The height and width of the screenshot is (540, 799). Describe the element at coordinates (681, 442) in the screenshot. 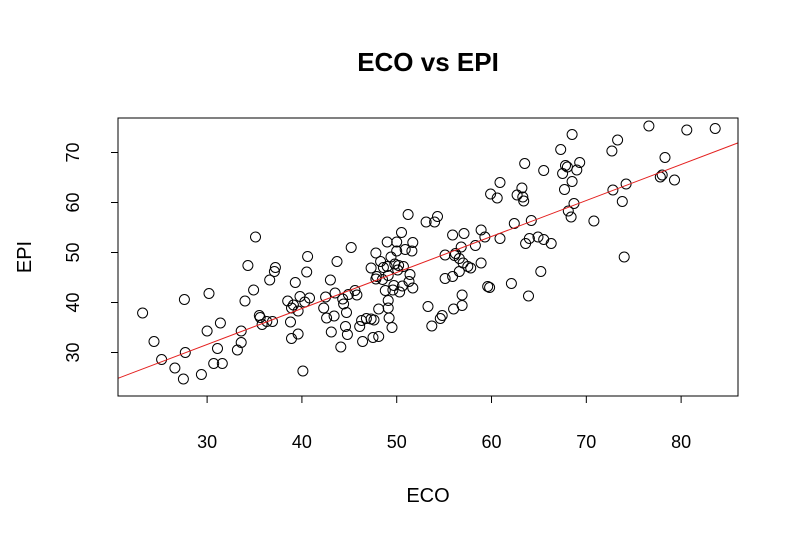

I see `x-tick-label: 80` at that location.